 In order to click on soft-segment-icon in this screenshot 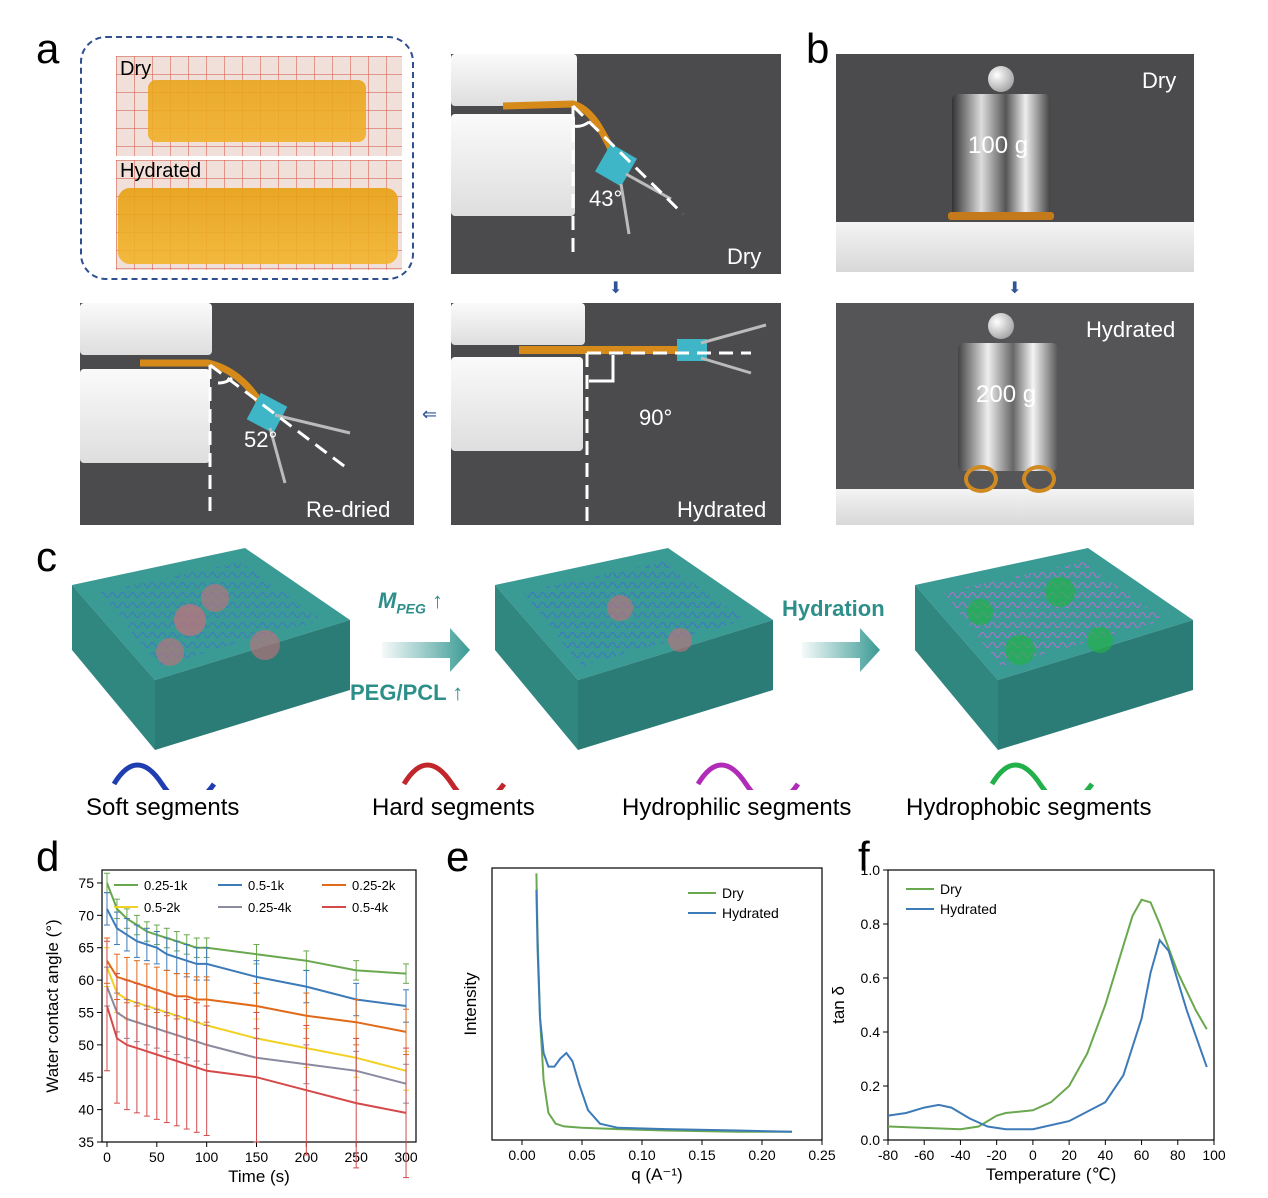, I will do `click(164, 776)`.